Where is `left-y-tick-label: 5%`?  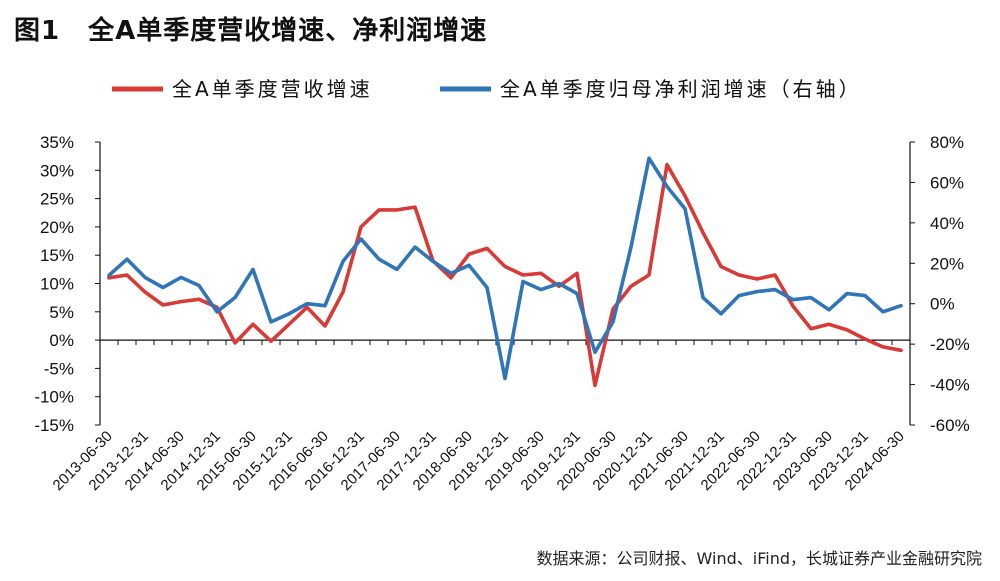 left-y-tick-label: 5% is located at coordinates (61, 312).